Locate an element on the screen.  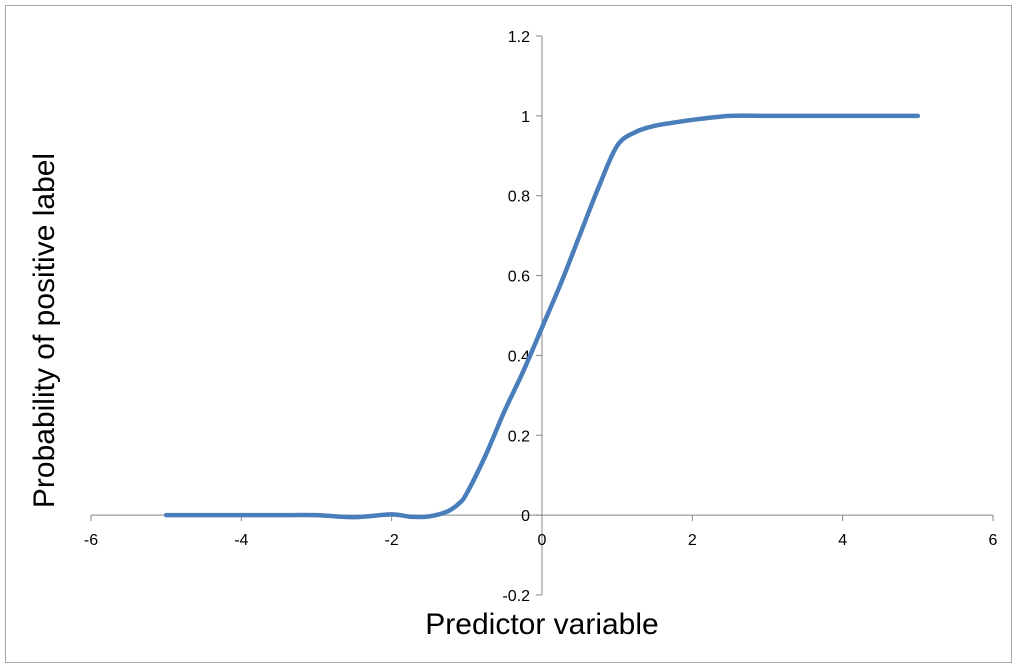
y-tick-label: 0.4 is located at coordinates (519, 356).